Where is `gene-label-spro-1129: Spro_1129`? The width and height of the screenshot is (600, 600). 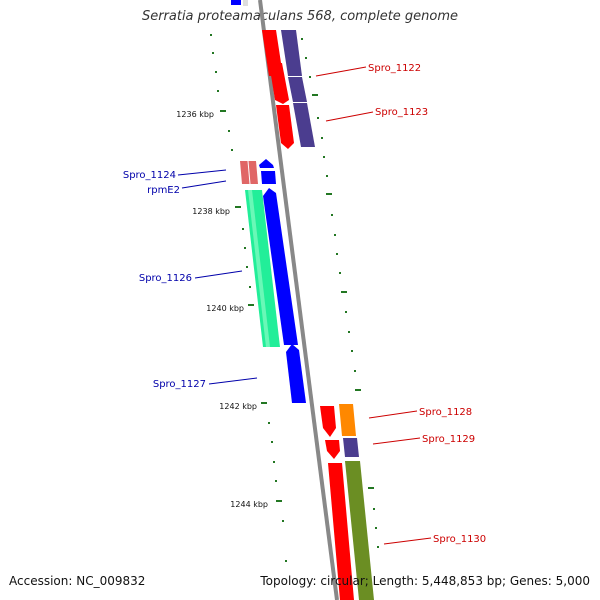 gene-label-spro-1129: Spro_1129 is located at coordinates (448, 439).